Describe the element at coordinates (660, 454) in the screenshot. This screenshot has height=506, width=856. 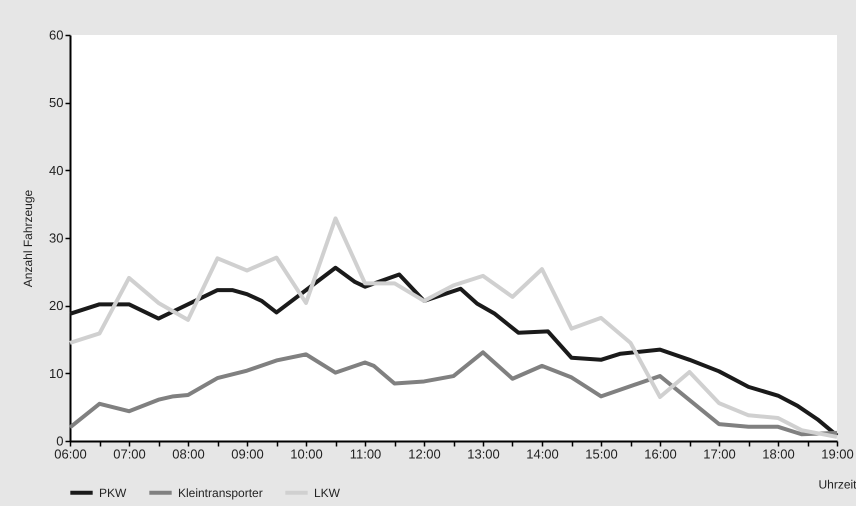
I see `x-tick-label: 16:00` at that location.